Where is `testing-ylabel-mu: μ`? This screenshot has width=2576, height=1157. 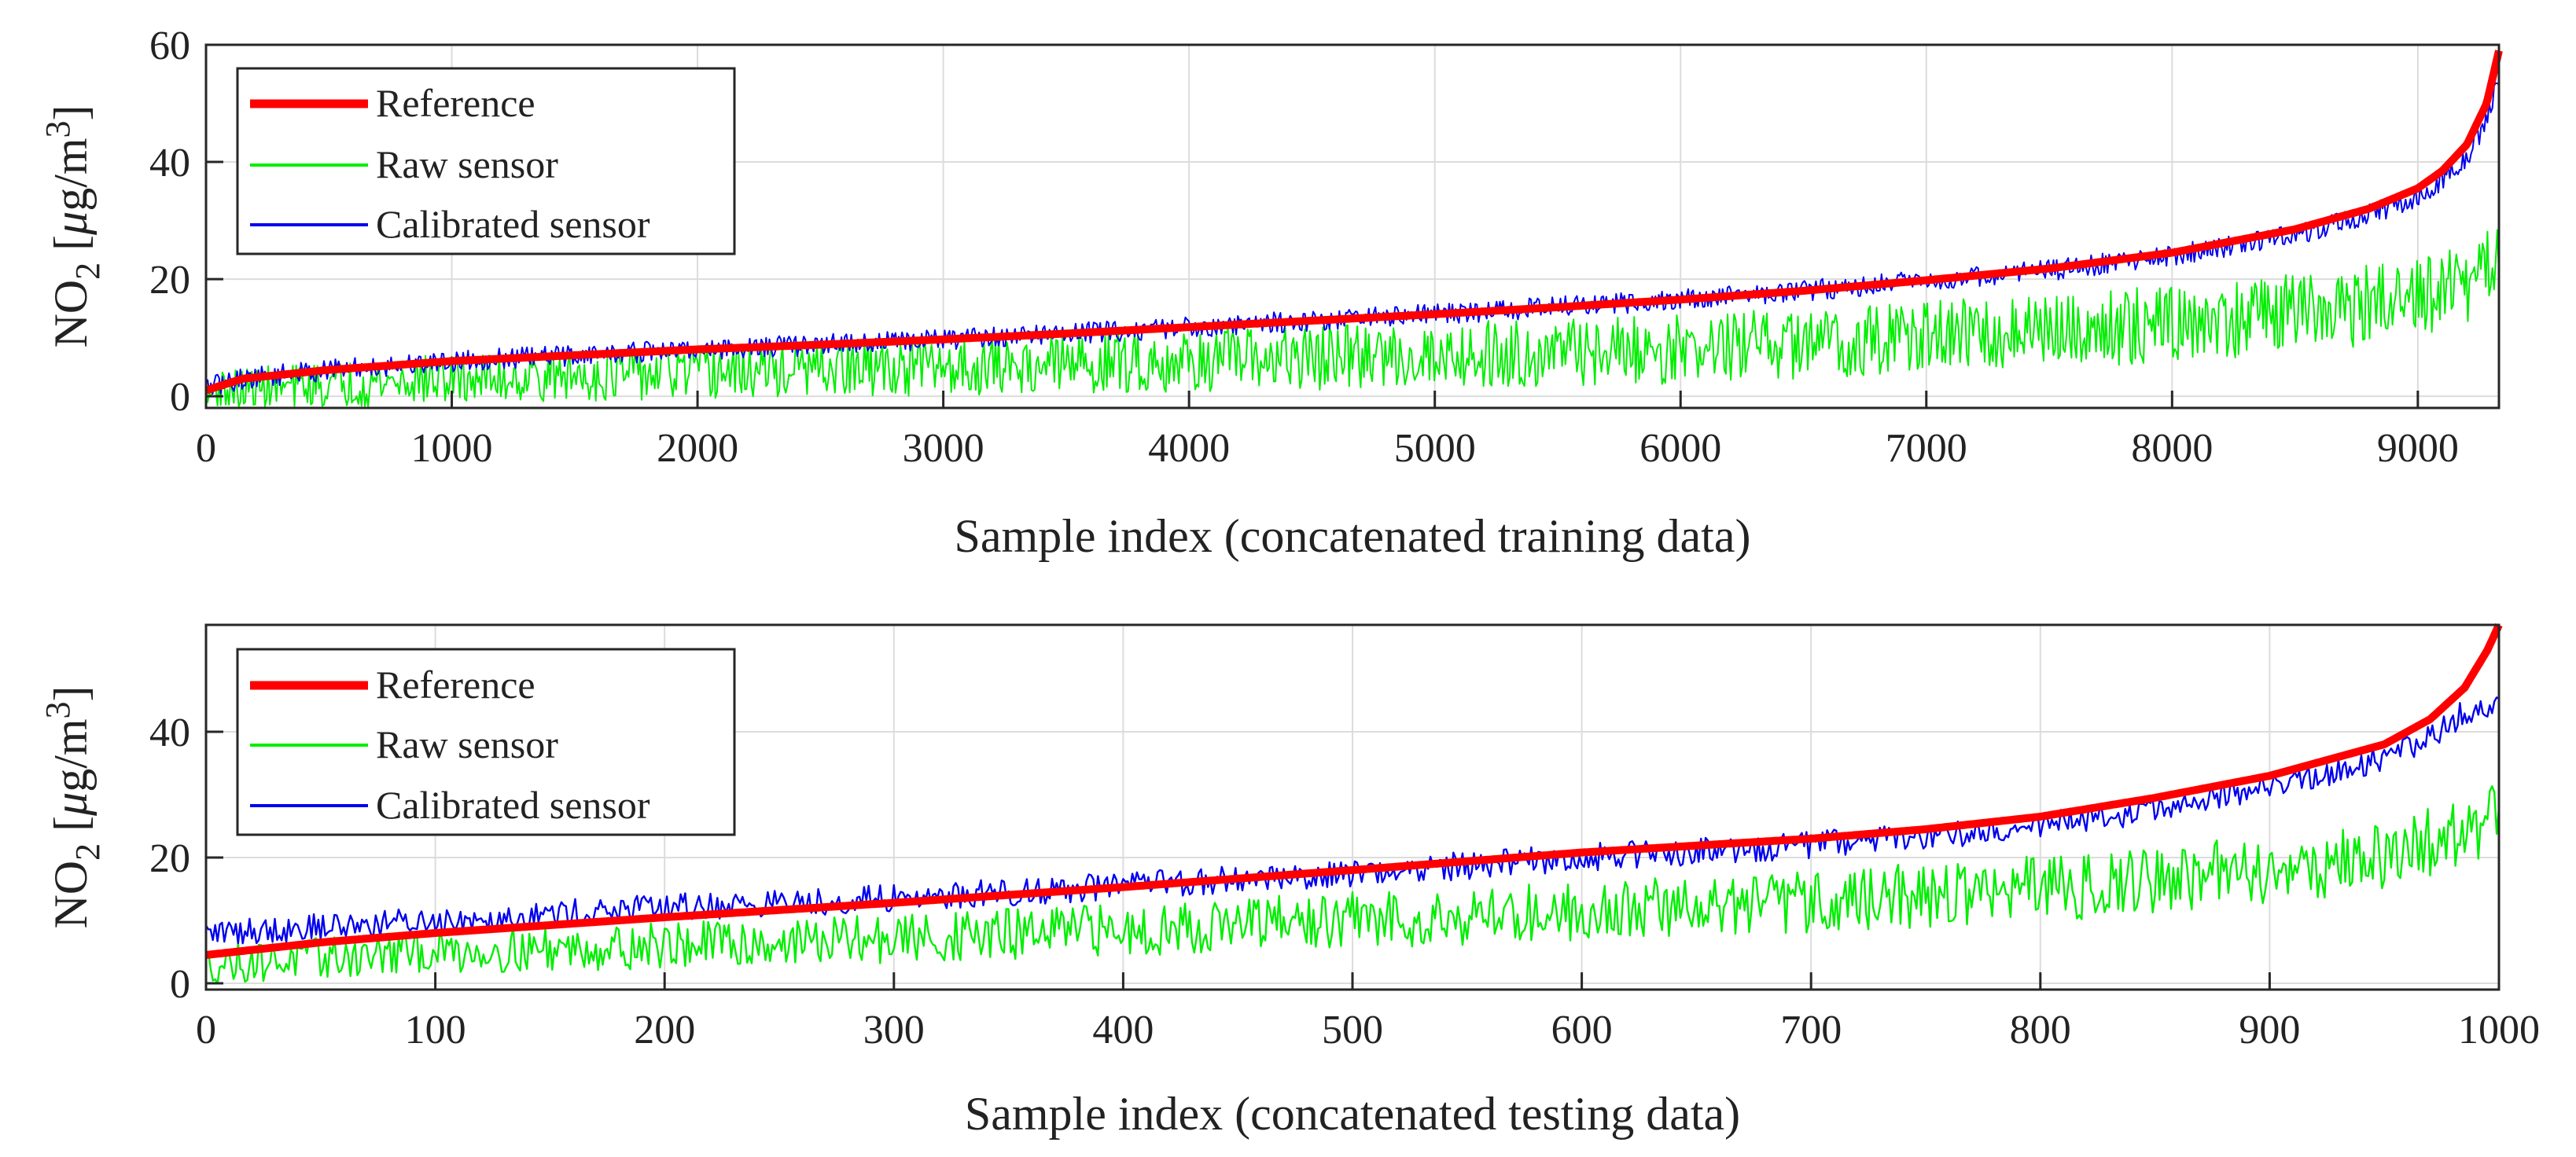
testing-ylabel-mu: μ is located at coordinates (71, 804).